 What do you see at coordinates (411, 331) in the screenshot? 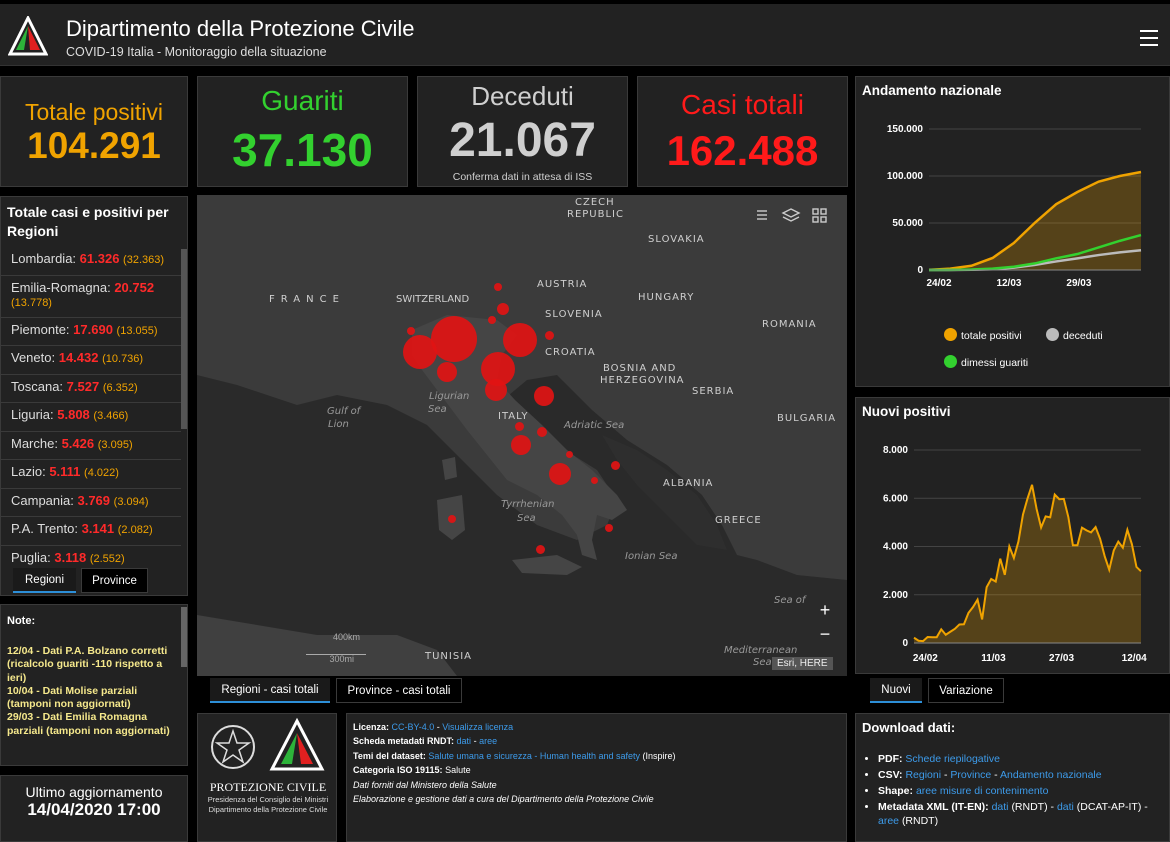
I see `map-bubble-aosta` at bounding box center [411, 331].